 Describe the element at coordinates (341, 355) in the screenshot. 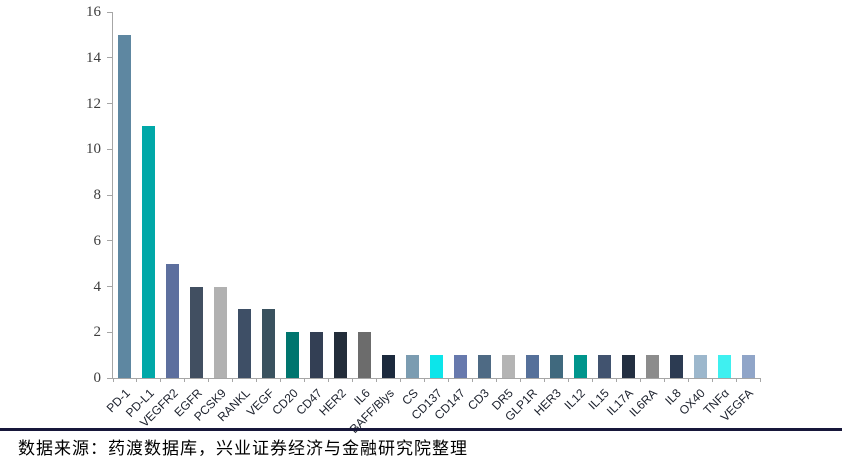

I see `bar-her2` at that location.